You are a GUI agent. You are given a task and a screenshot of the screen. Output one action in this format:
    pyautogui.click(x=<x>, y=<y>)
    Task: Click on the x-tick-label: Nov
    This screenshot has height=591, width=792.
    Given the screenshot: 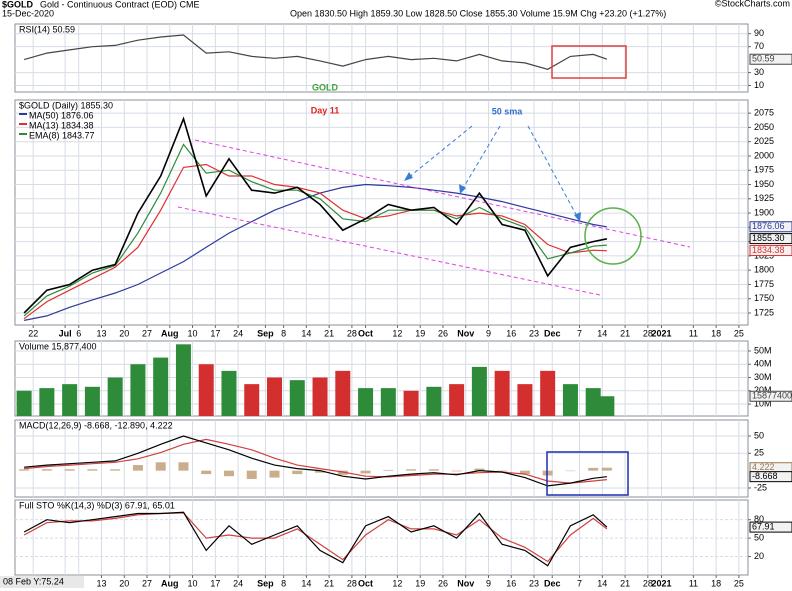 What is the action you would take?
    pyautogui.click(x=465, y=333)
    